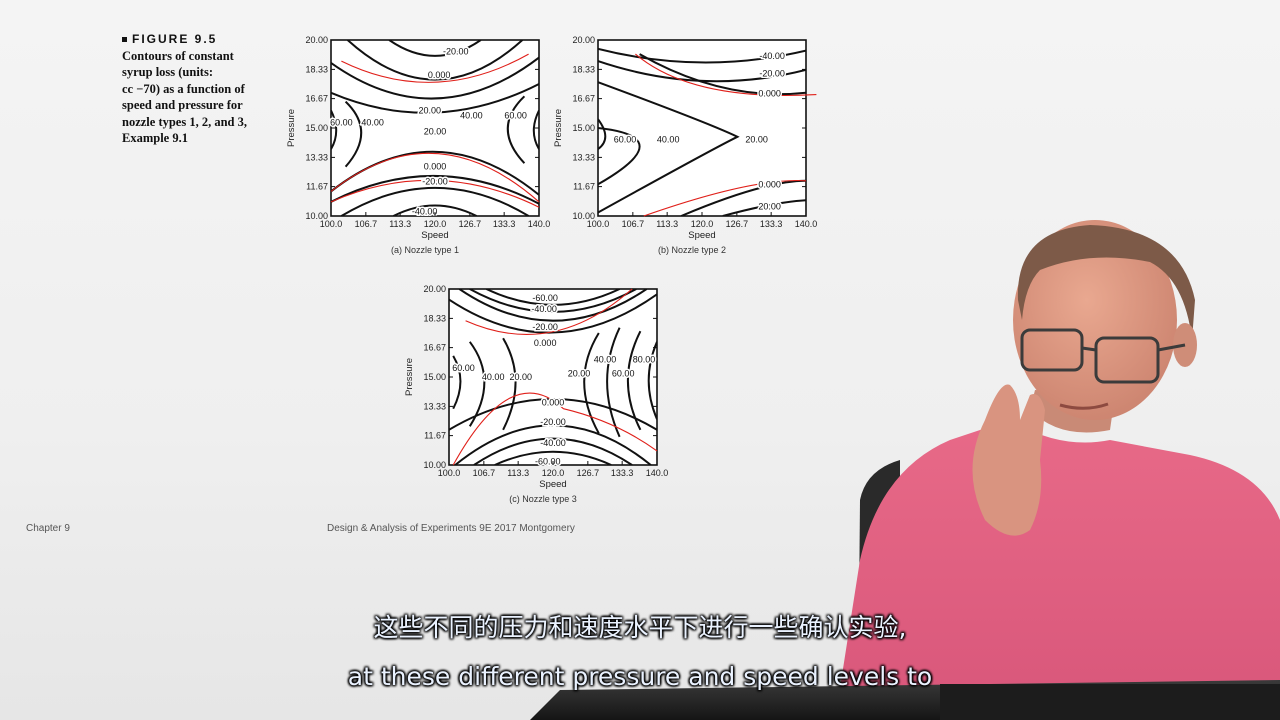 The image size is (1280, 720). I want to click on figure-label-row: FIGURE 9.5, so click(197, 39).